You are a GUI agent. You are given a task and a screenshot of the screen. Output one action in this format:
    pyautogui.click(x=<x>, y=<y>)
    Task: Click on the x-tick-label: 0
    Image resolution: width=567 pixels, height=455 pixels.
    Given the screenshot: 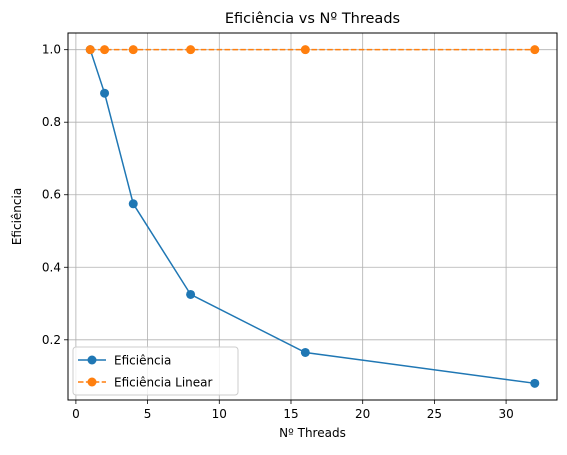 What is the action you would take?
    pyautogui.click(x=76, y=414)
    